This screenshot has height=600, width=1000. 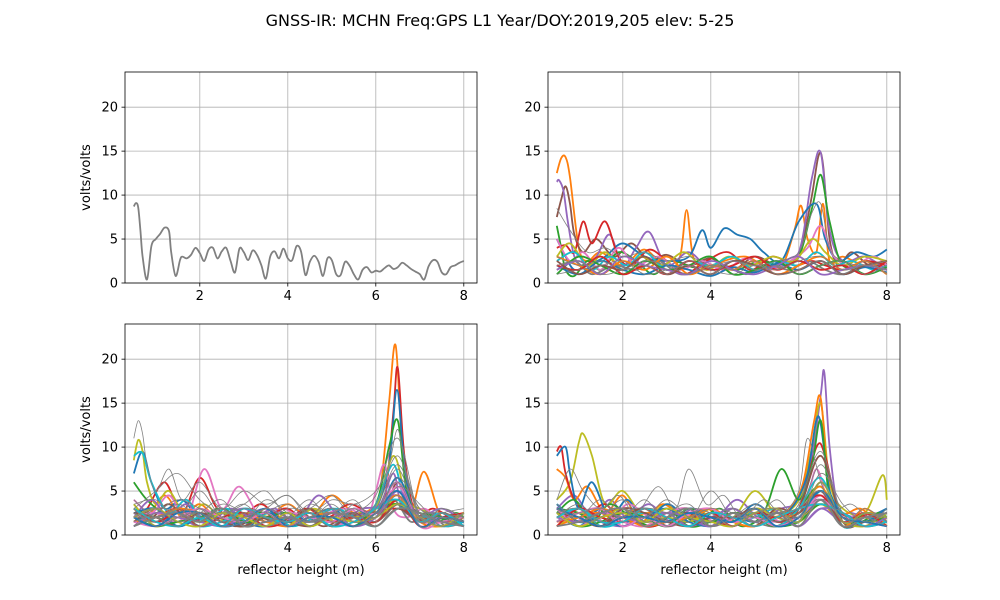 I want to click on subplot-top-right: 2 4 6 8 0 5 10 15 20, so click(x=712, y=187).